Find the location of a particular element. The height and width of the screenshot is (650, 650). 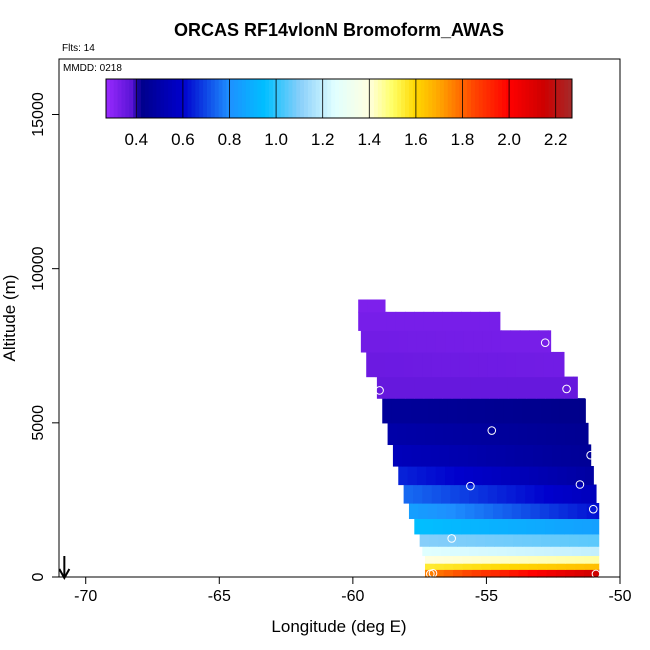

date-note: MMDD: 0218 is located at coordinates (92, 68).